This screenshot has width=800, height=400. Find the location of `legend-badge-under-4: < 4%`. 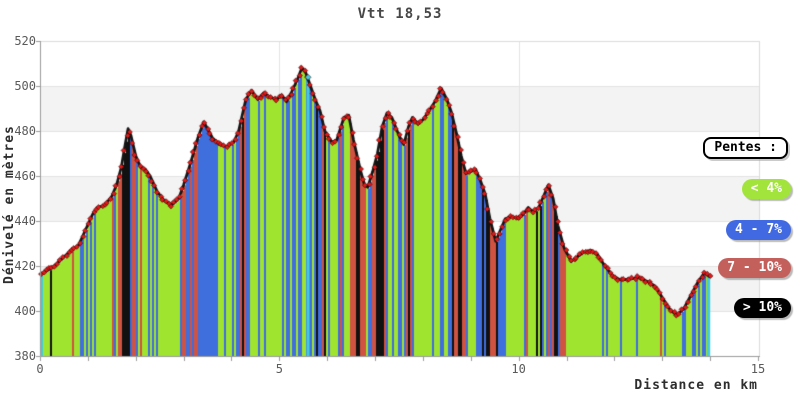

legend-badge-under-4: < 4% is located at coordinates (766, 189).